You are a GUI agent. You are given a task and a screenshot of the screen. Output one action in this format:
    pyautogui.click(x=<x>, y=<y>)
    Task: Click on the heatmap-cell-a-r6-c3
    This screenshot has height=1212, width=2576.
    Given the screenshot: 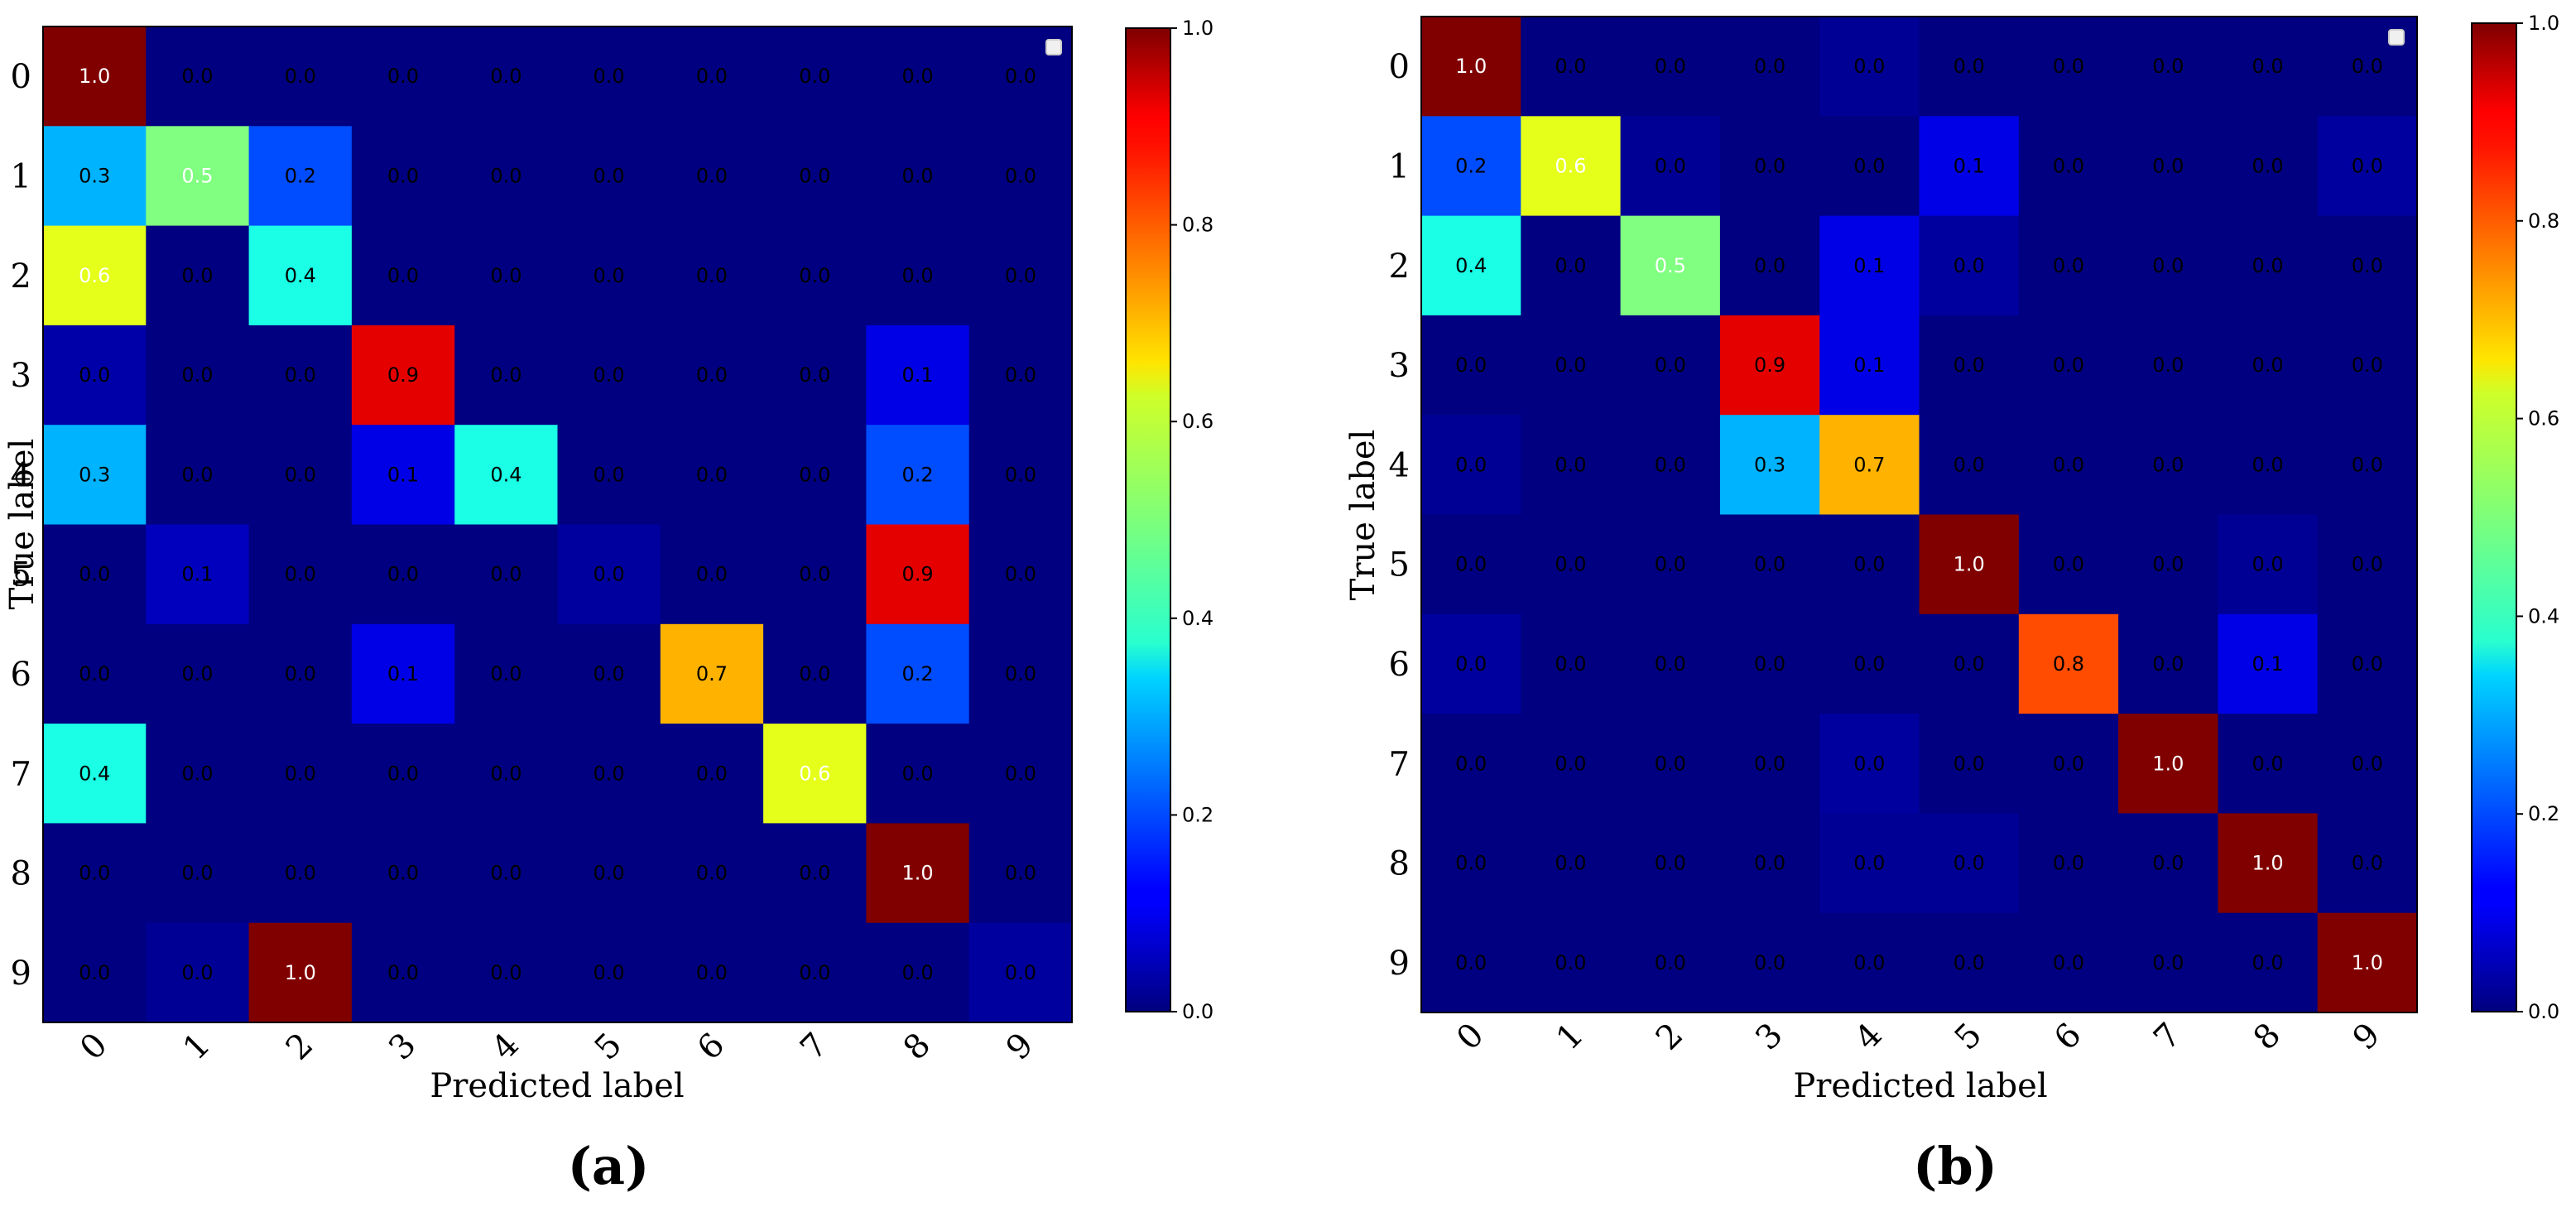 What is the action you would take?
    pyautogui.click(x=403, y=673)
    